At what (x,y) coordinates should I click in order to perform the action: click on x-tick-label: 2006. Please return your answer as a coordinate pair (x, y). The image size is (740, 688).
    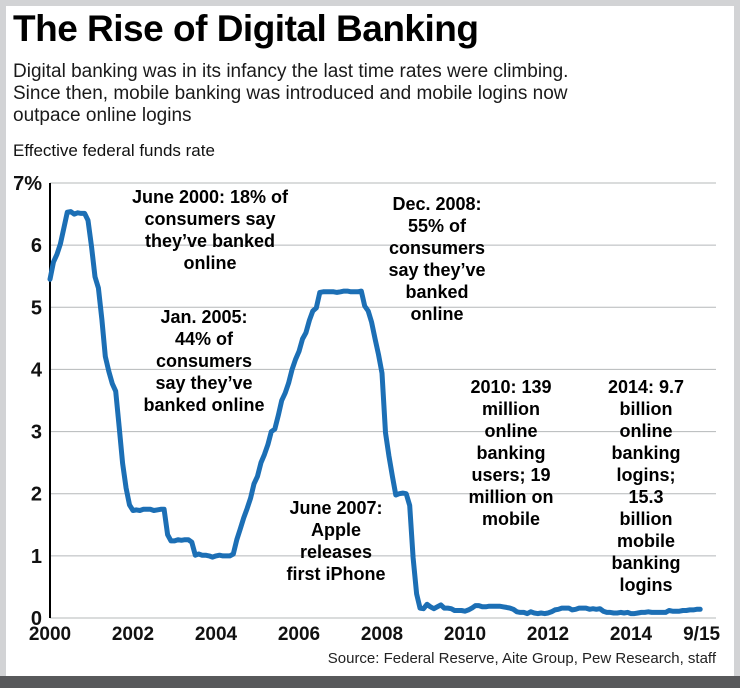
    Looking at the image, I should click on (299, 634).